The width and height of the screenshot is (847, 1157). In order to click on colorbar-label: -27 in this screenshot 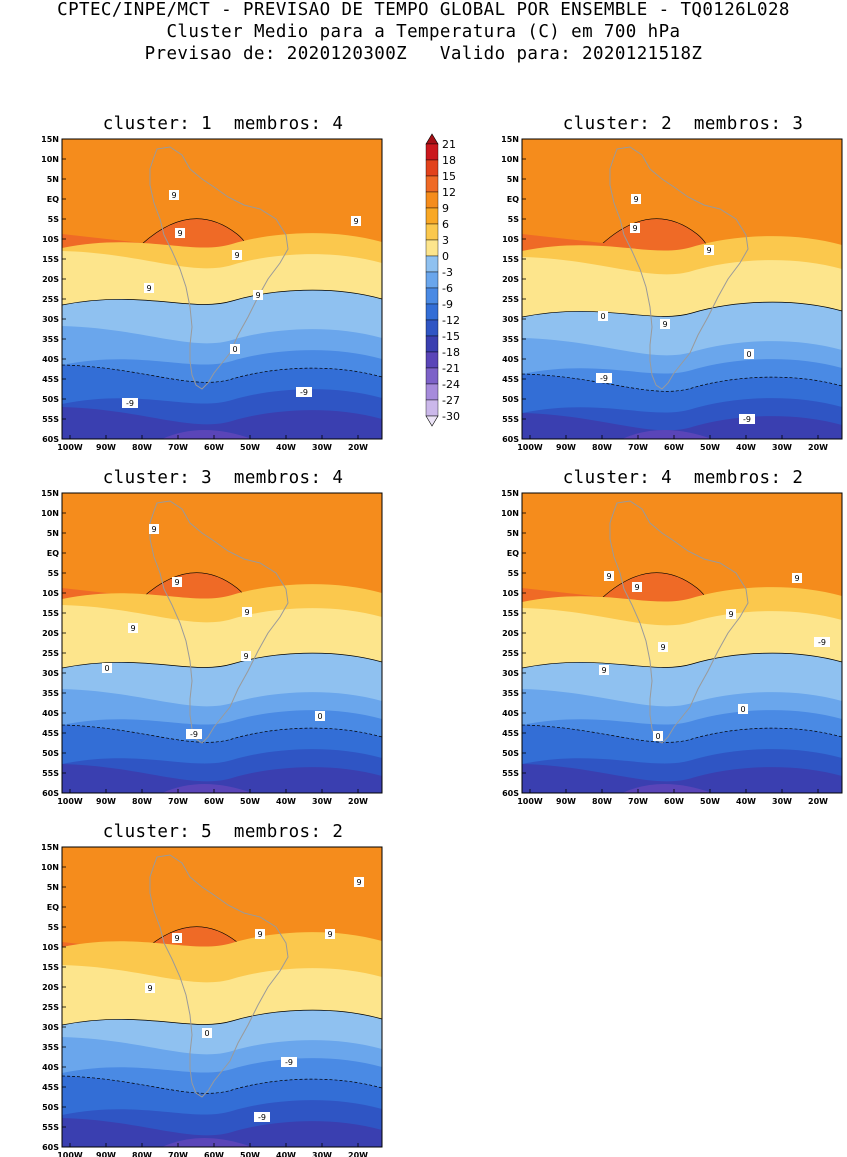, I will do `click(451, 400)`.